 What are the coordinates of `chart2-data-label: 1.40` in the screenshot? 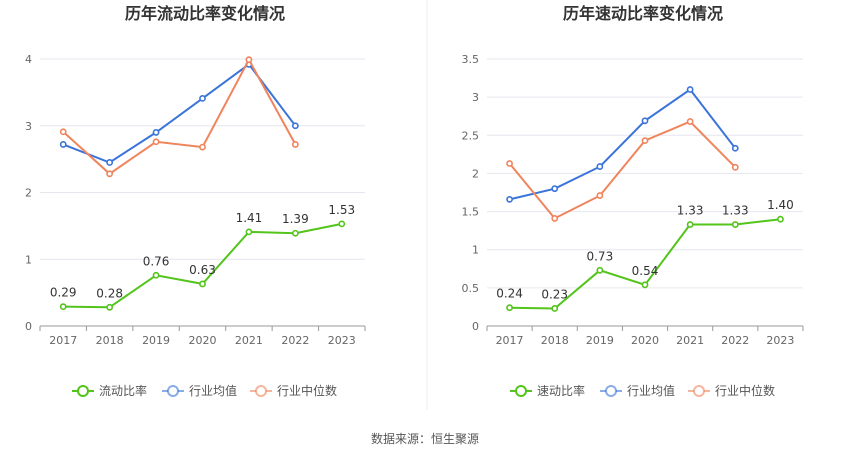 It's located at (780, 205).